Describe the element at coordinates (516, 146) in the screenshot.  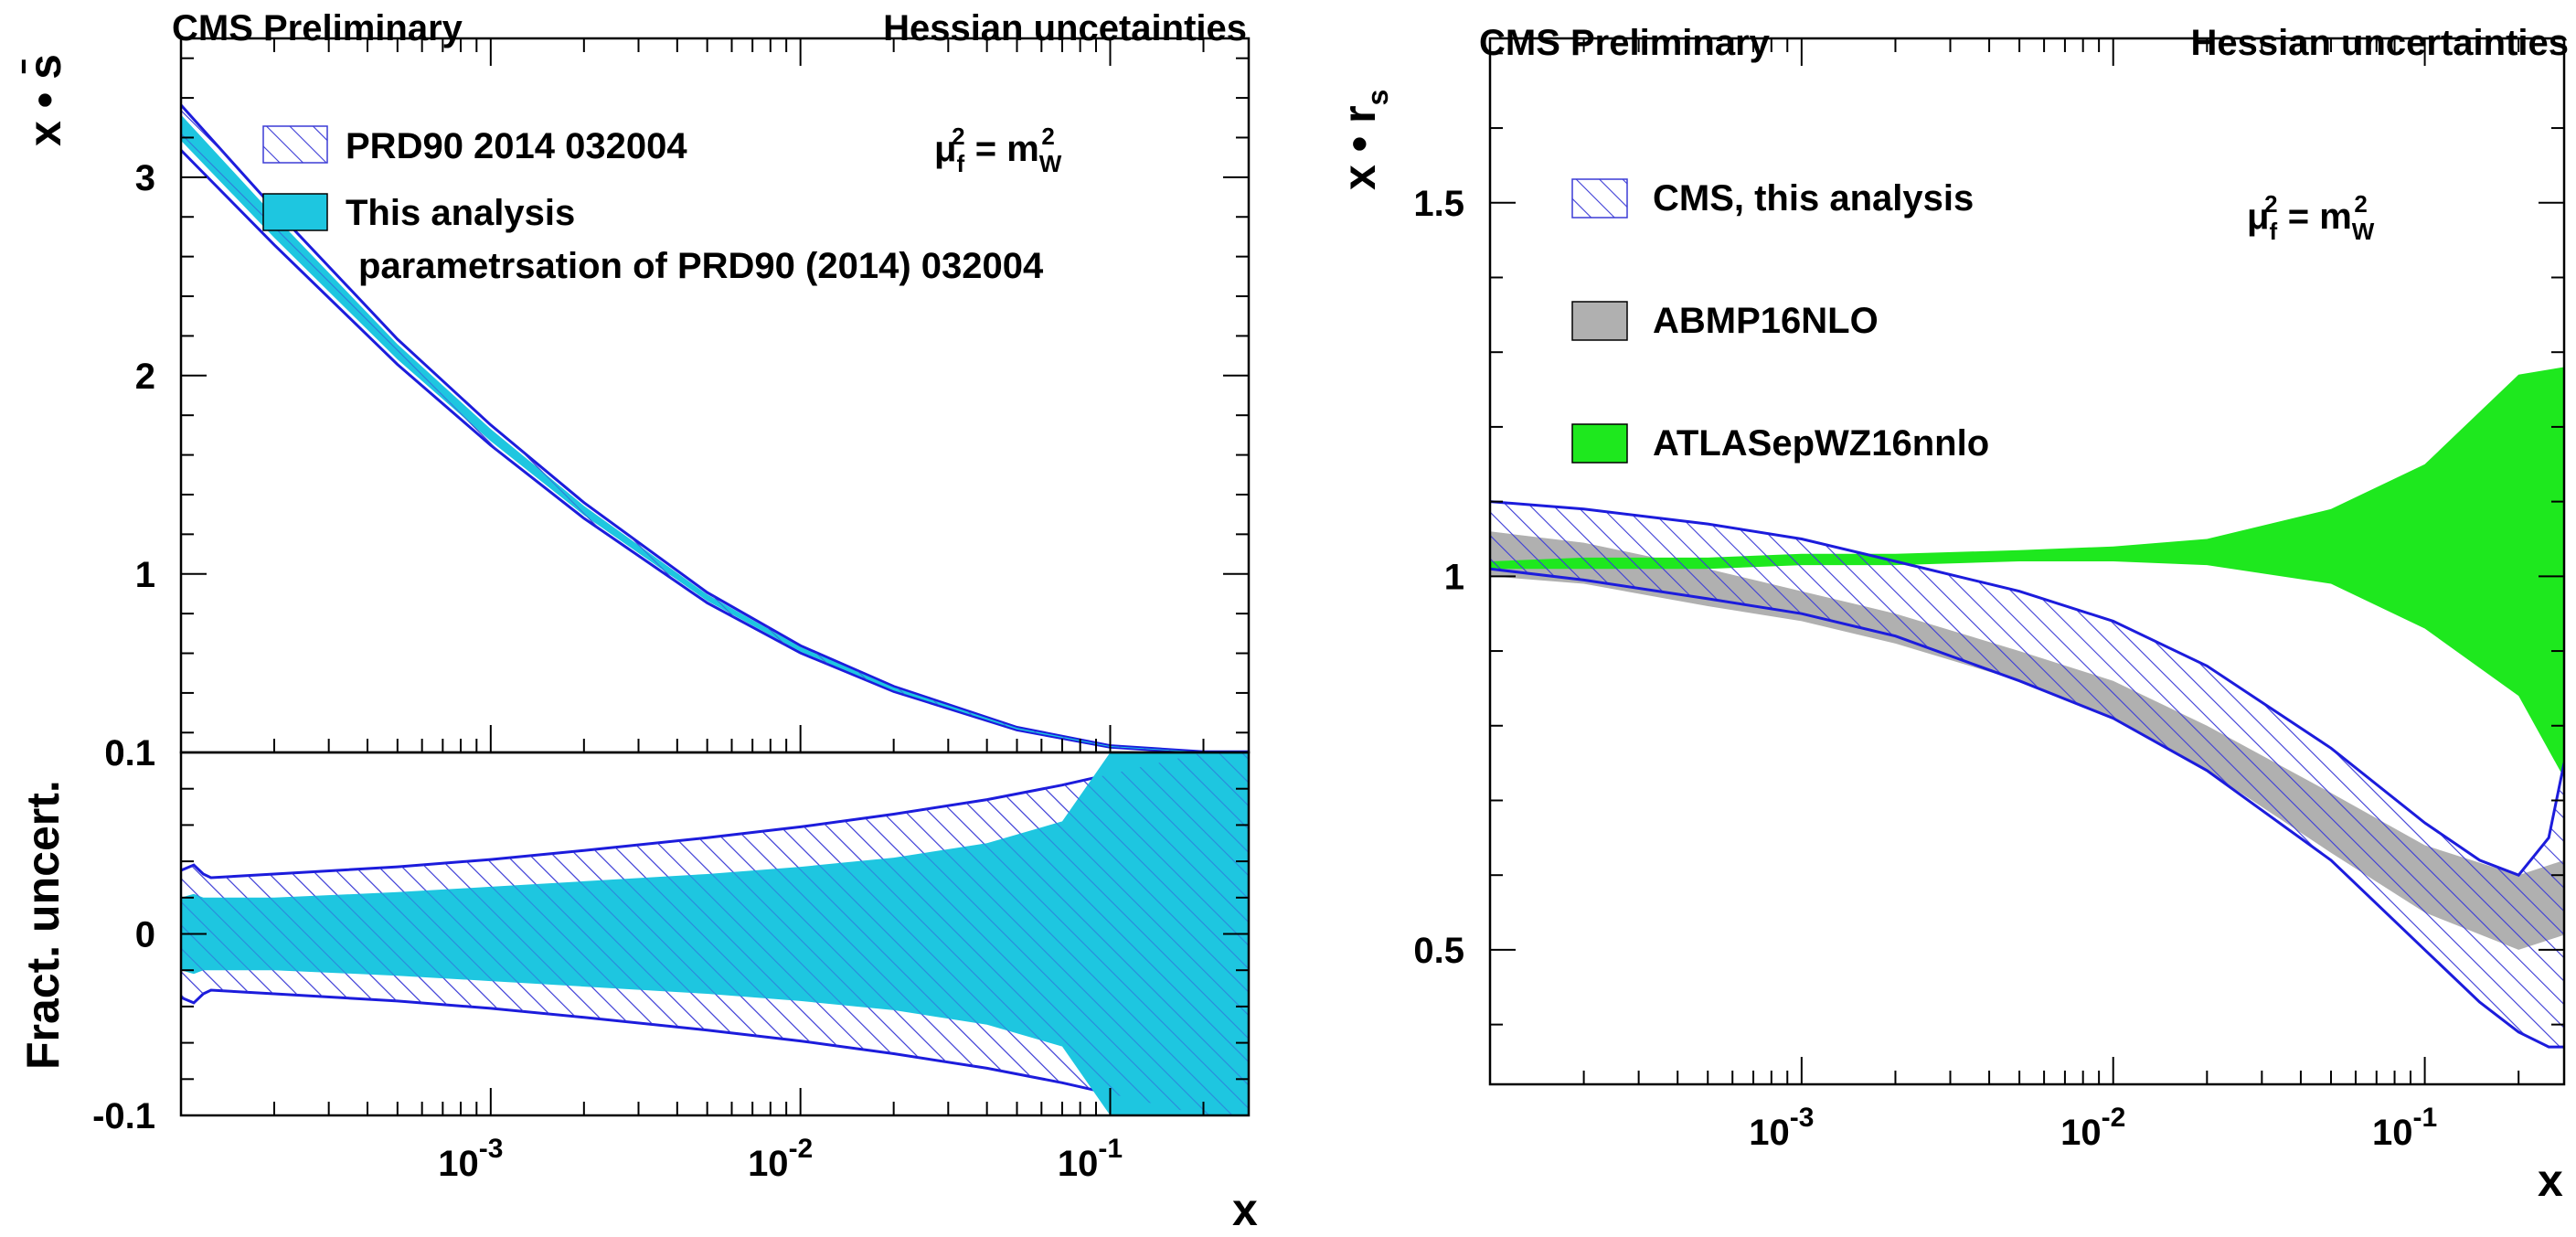
I see `left-legend-label-prd90: PRD90 2014 032004` at that location.